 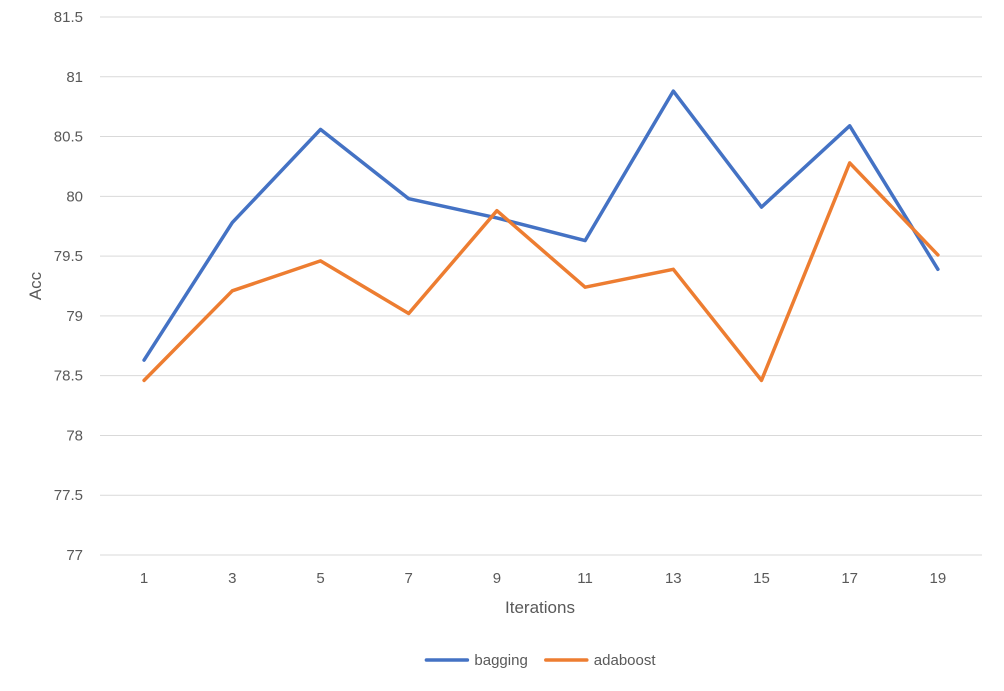 What do you see at coordinates (68, 137) in the screenshot?
I see `y-tick-label: 80.5` at bounding box center [68, 137].